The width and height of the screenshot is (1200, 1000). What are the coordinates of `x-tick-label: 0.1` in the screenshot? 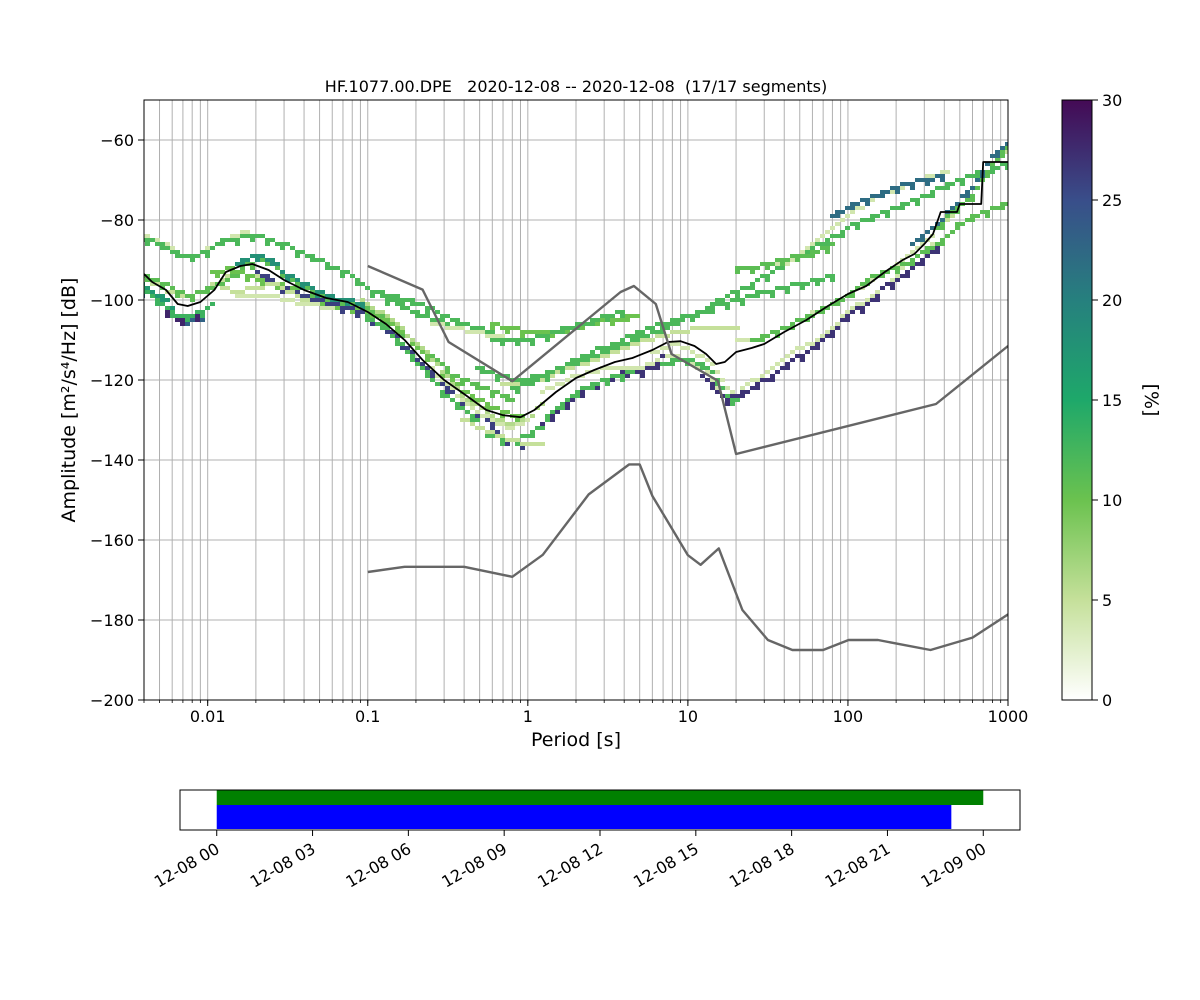 It's located at (367, 716).